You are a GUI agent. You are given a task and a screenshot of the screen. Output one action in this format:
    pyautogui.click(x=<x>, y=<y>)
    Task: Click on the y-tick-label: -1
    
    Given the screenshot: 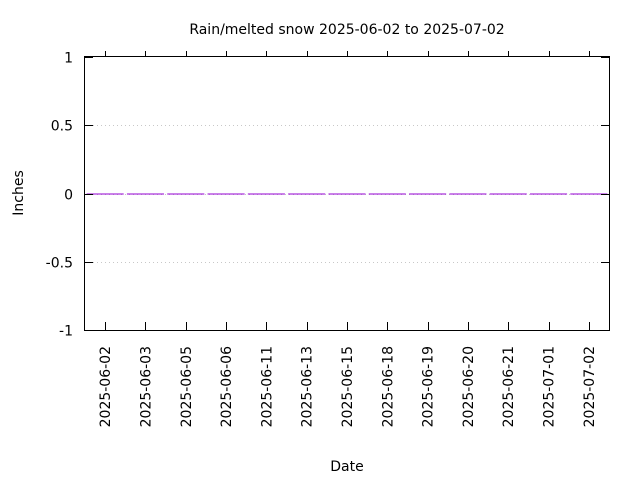 What is the action you would take?
    pyautogui.click(x=66, y=332)
    